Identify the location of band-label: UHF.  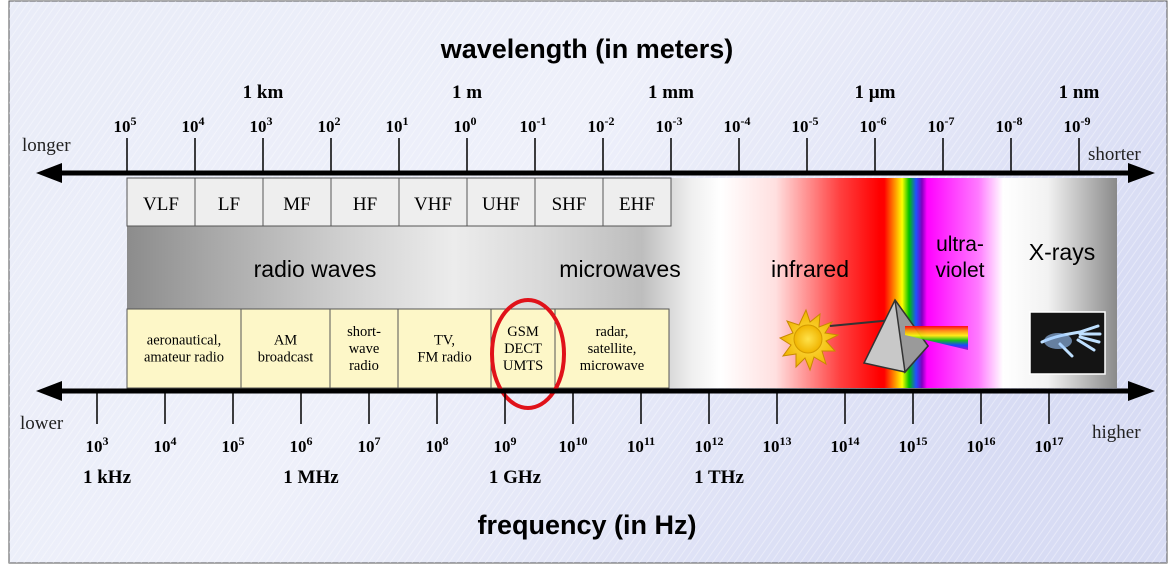
(501, 204).